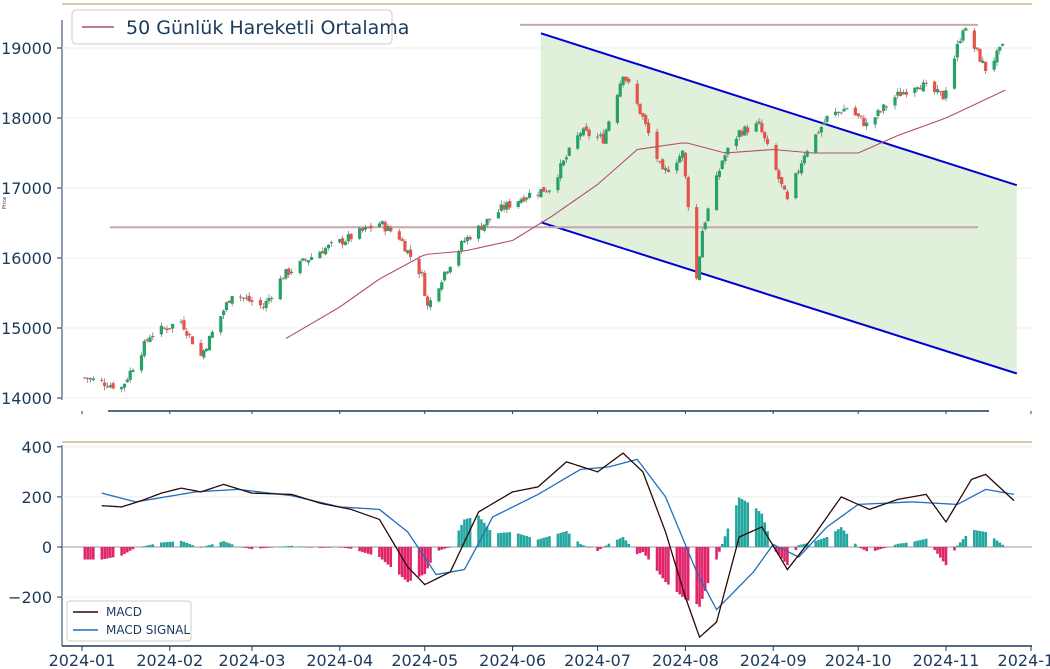 The image size is (1050, 669). What do you see at coordinates (779, 298) in the screenshot?
I see `channel-lower-line` at bounding box center [779, 298].